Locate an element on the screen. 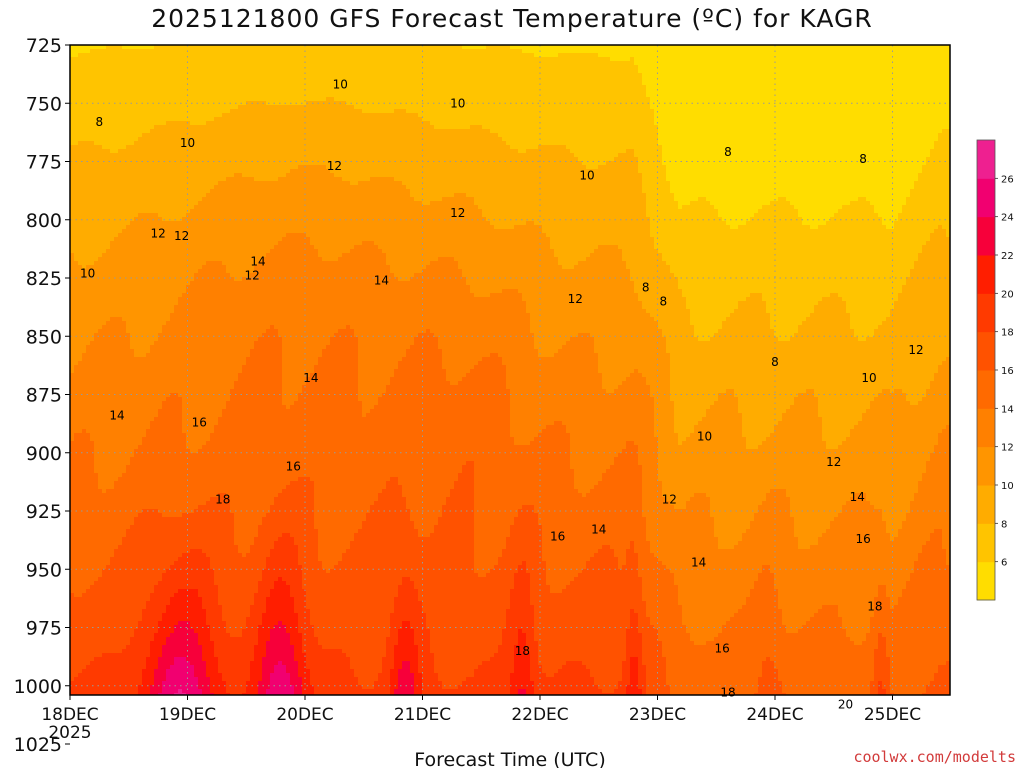 The height and width of the screenshot is (768, 1024). watermark-link: coolwx.com/modelts is located at coordinates (934, 757).